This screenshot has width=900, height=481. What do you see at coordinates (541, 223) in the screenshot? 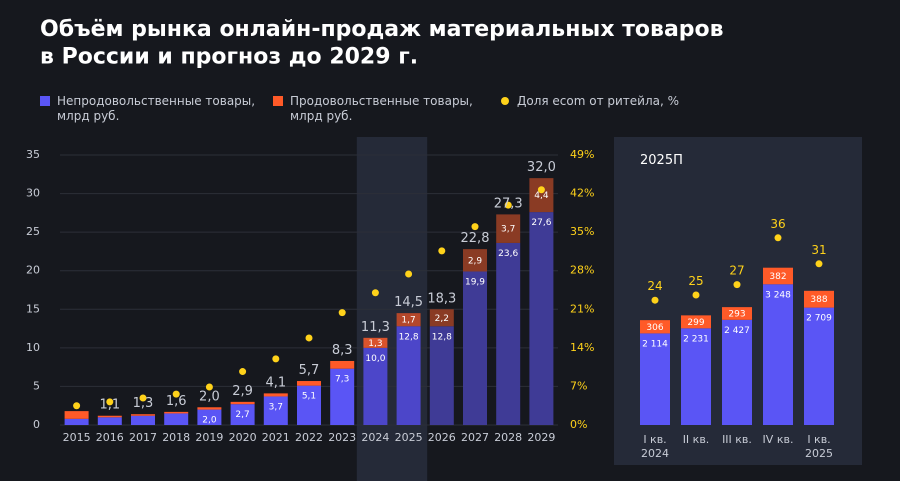
I see `bar-value-label: 27,6` at bounding box center [541, 223].